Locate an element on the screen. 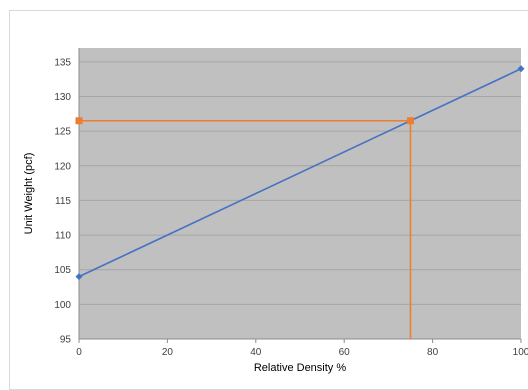 The width and height of the screenshot is (528, 390). y-axis-title: Unit Weight (pcf) is located at coordinates (29, 194).